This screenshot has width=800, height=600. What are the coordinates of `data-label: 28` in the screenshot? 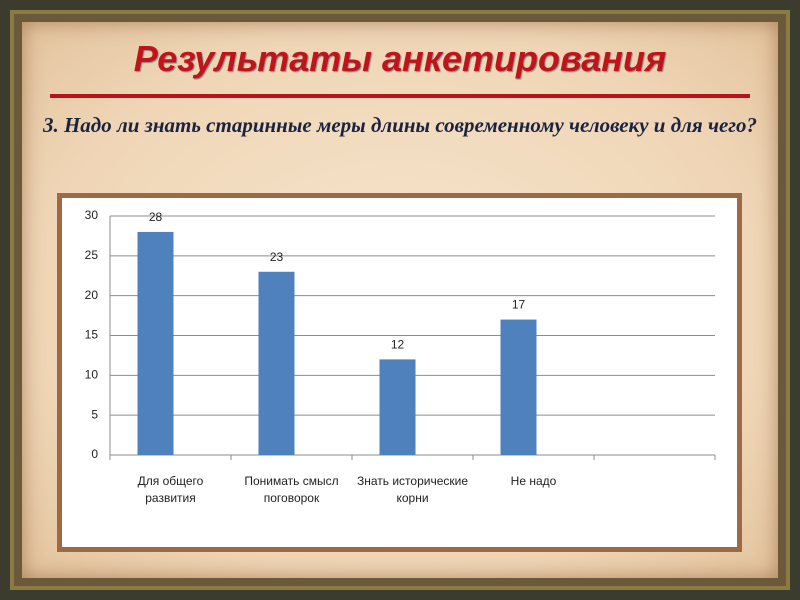 It's located at (156, 217).